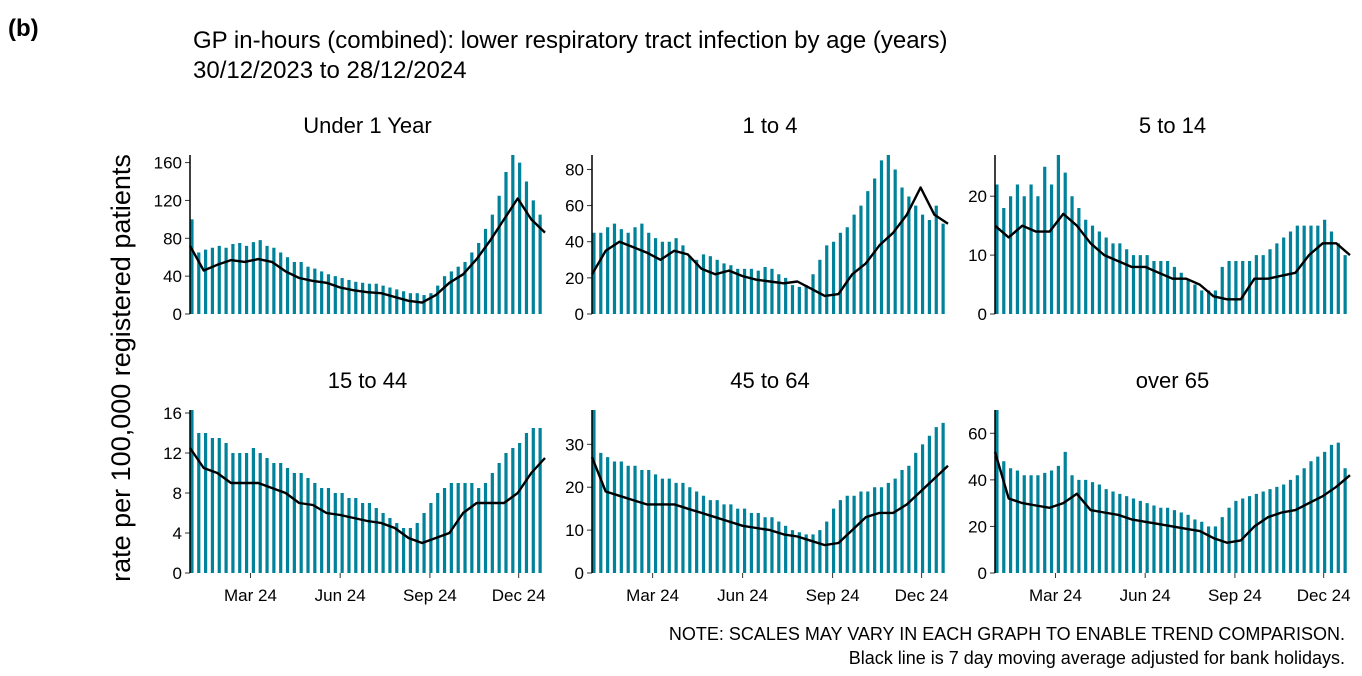 The image size is (1362, 676). What do you see at coordinates (1172, 125) in the screenshot?
I see `panel-title: 5 to 14` at bounding box center [1172, 125].